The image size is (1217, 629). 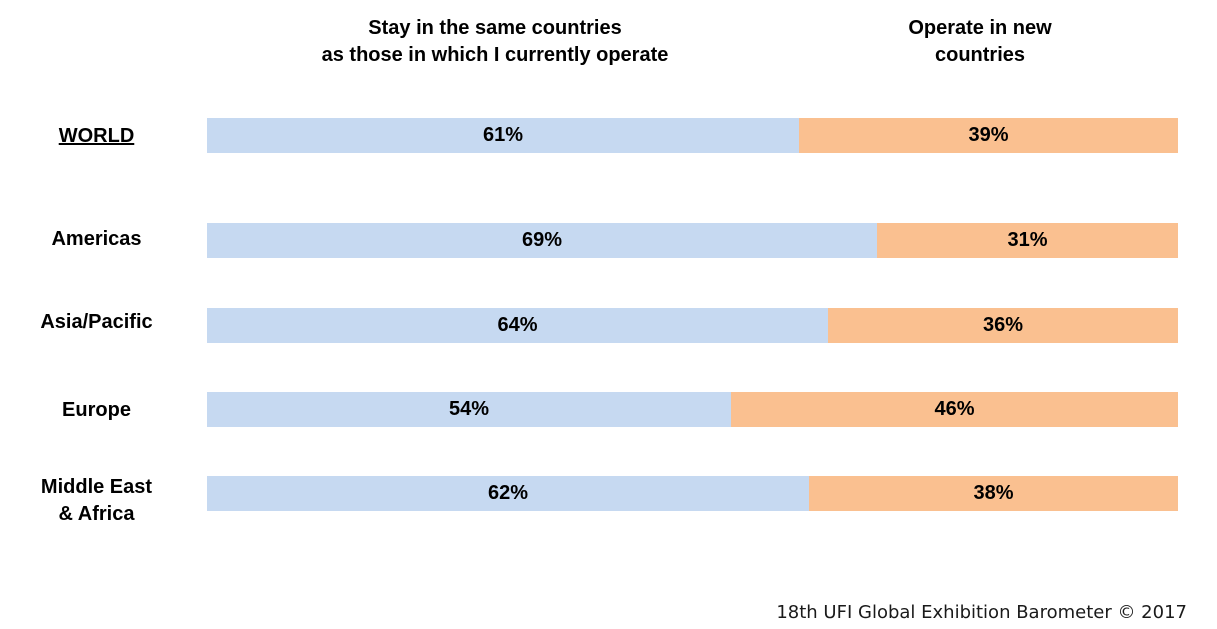 I want to click on bar-new-europe: 46%, so click(x=954, y=409).